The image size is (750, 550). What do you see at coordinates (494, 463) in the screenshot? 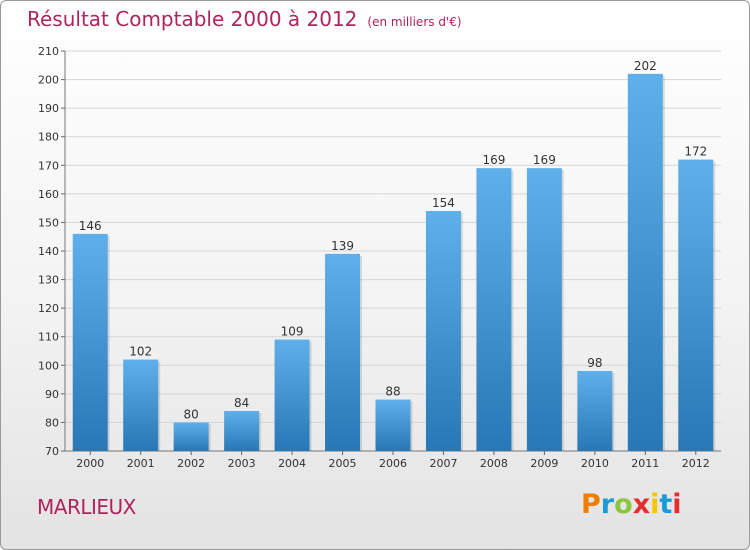
I see `x-tick-label: 2008` at bounding box center [494, 463].